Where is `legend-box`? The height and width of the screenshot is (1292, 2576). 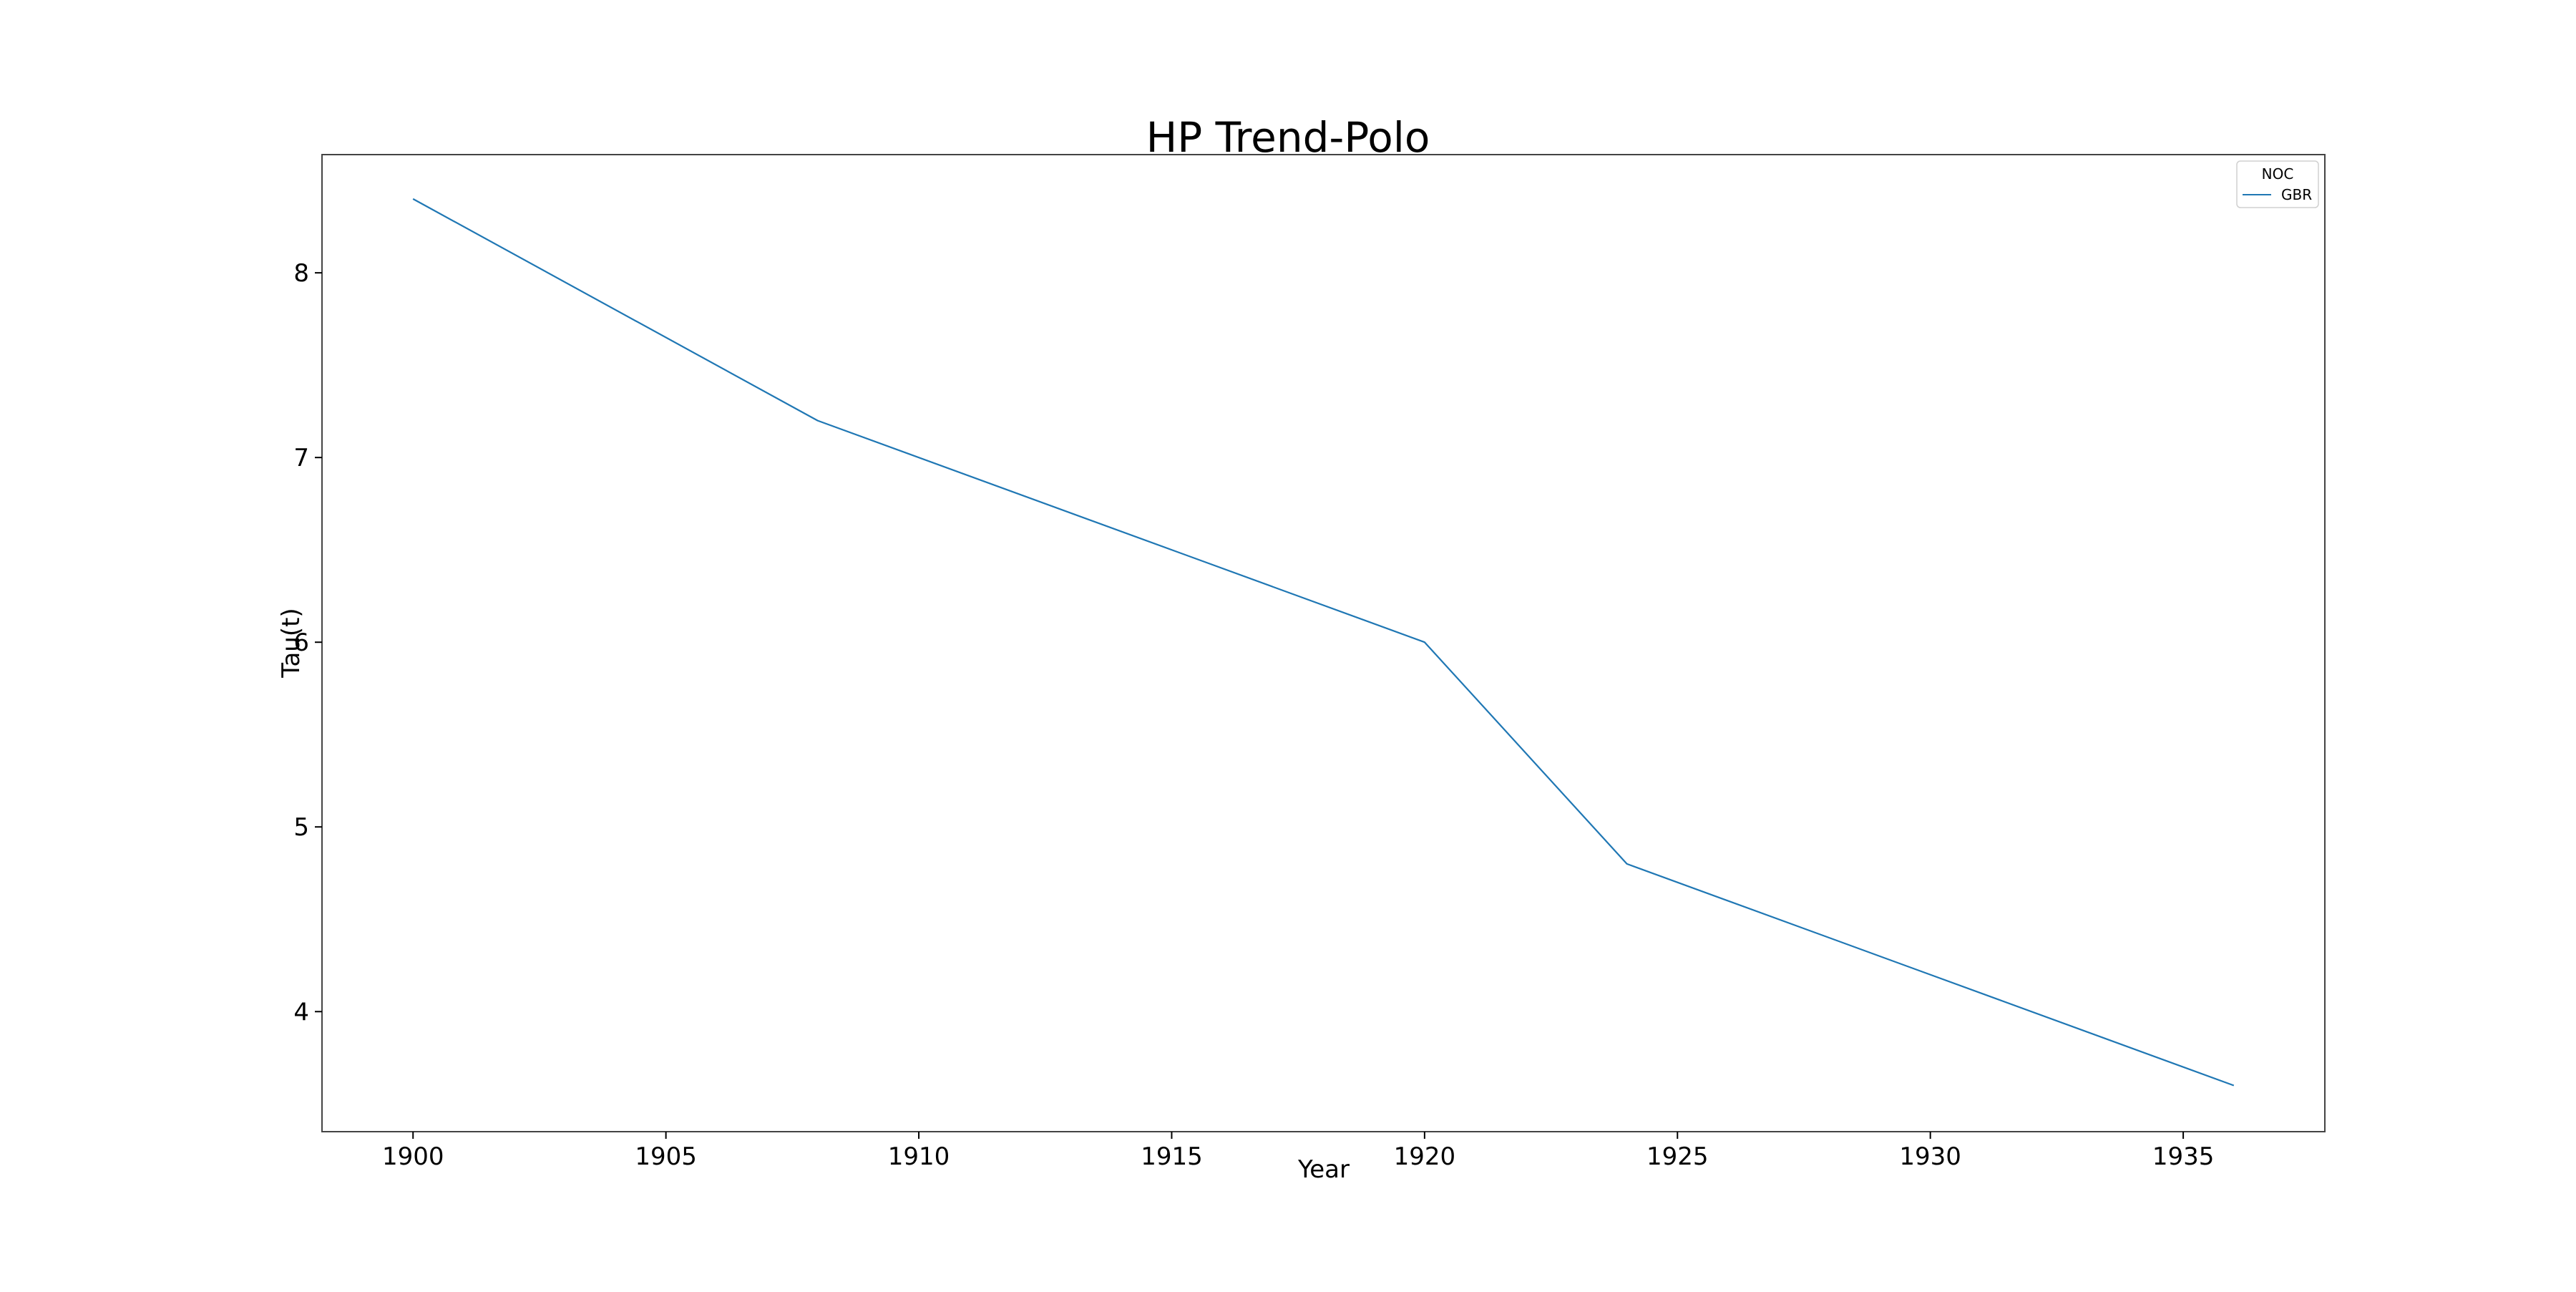
legend-box is located at coordinates (2277, 184).